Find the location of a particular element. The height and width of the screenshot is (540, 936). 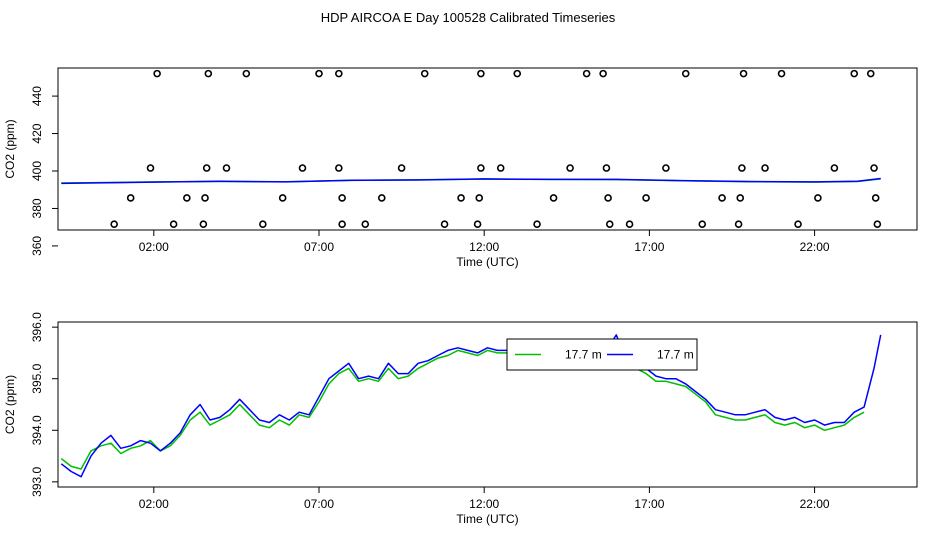

y-tick-label: 360 is located at coordinates (37, 246).